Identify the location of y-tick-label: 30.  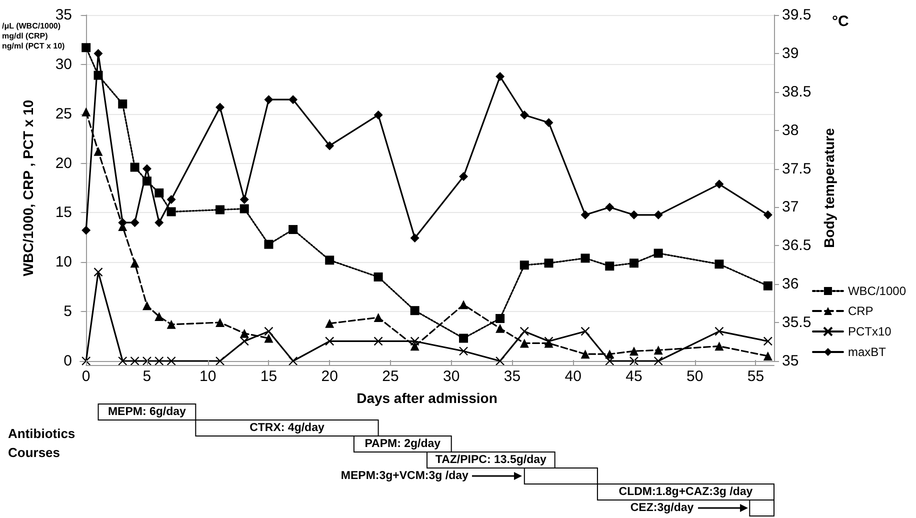
(63, 64).